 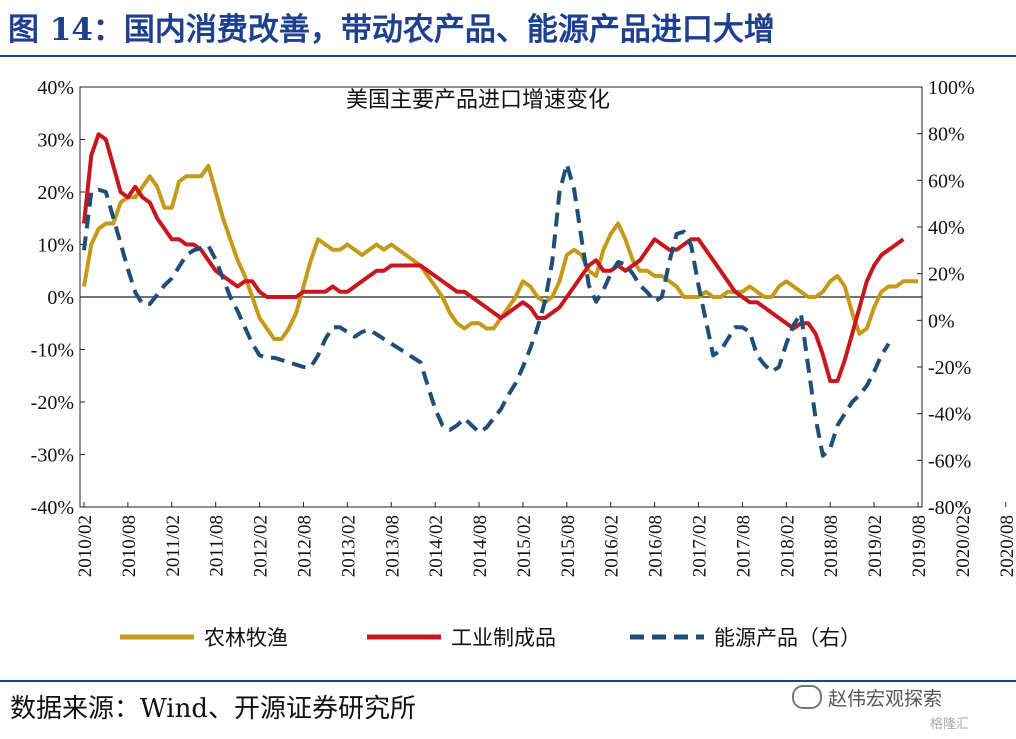 I want to click on left-tick-label: 0%, so click(x=60, y=298).